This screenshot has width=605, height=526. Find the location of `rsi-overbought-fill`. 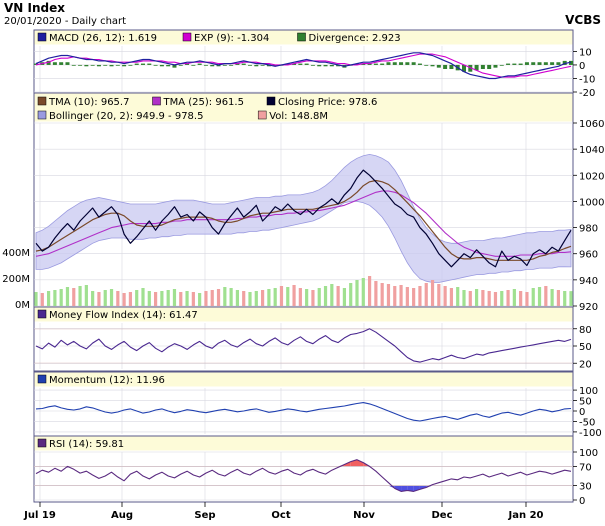

rsi-overbought-fill is located at coordinates (360, 463).